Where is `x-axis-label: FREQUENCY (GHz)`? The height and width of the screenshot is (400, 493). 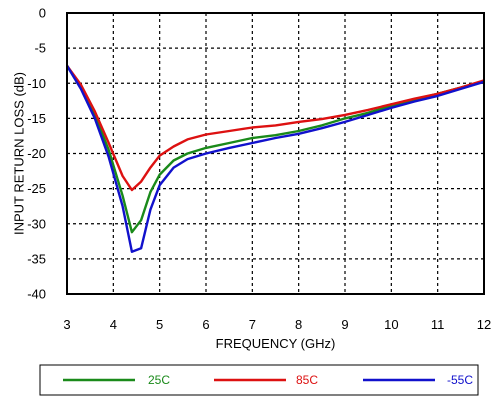 x-axis-label: FREQUENCY (GHz) is located at coordinates (276, 343).